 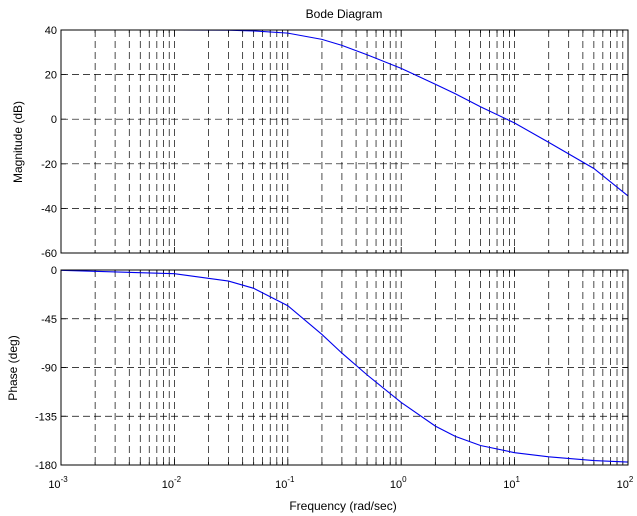 I want to click on y-tick-label: -20, so click(x=49, y=165).